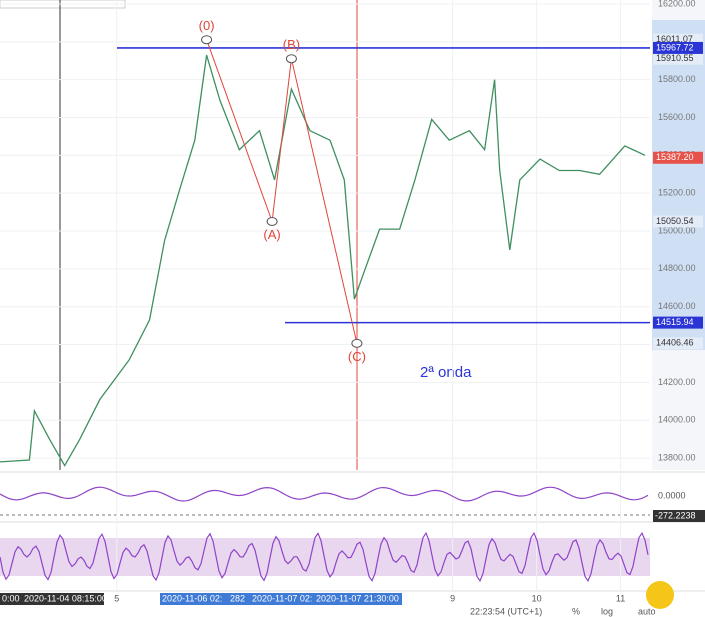 The image size is (705, 617). I want to click on log-button: log, so click(607, 611).